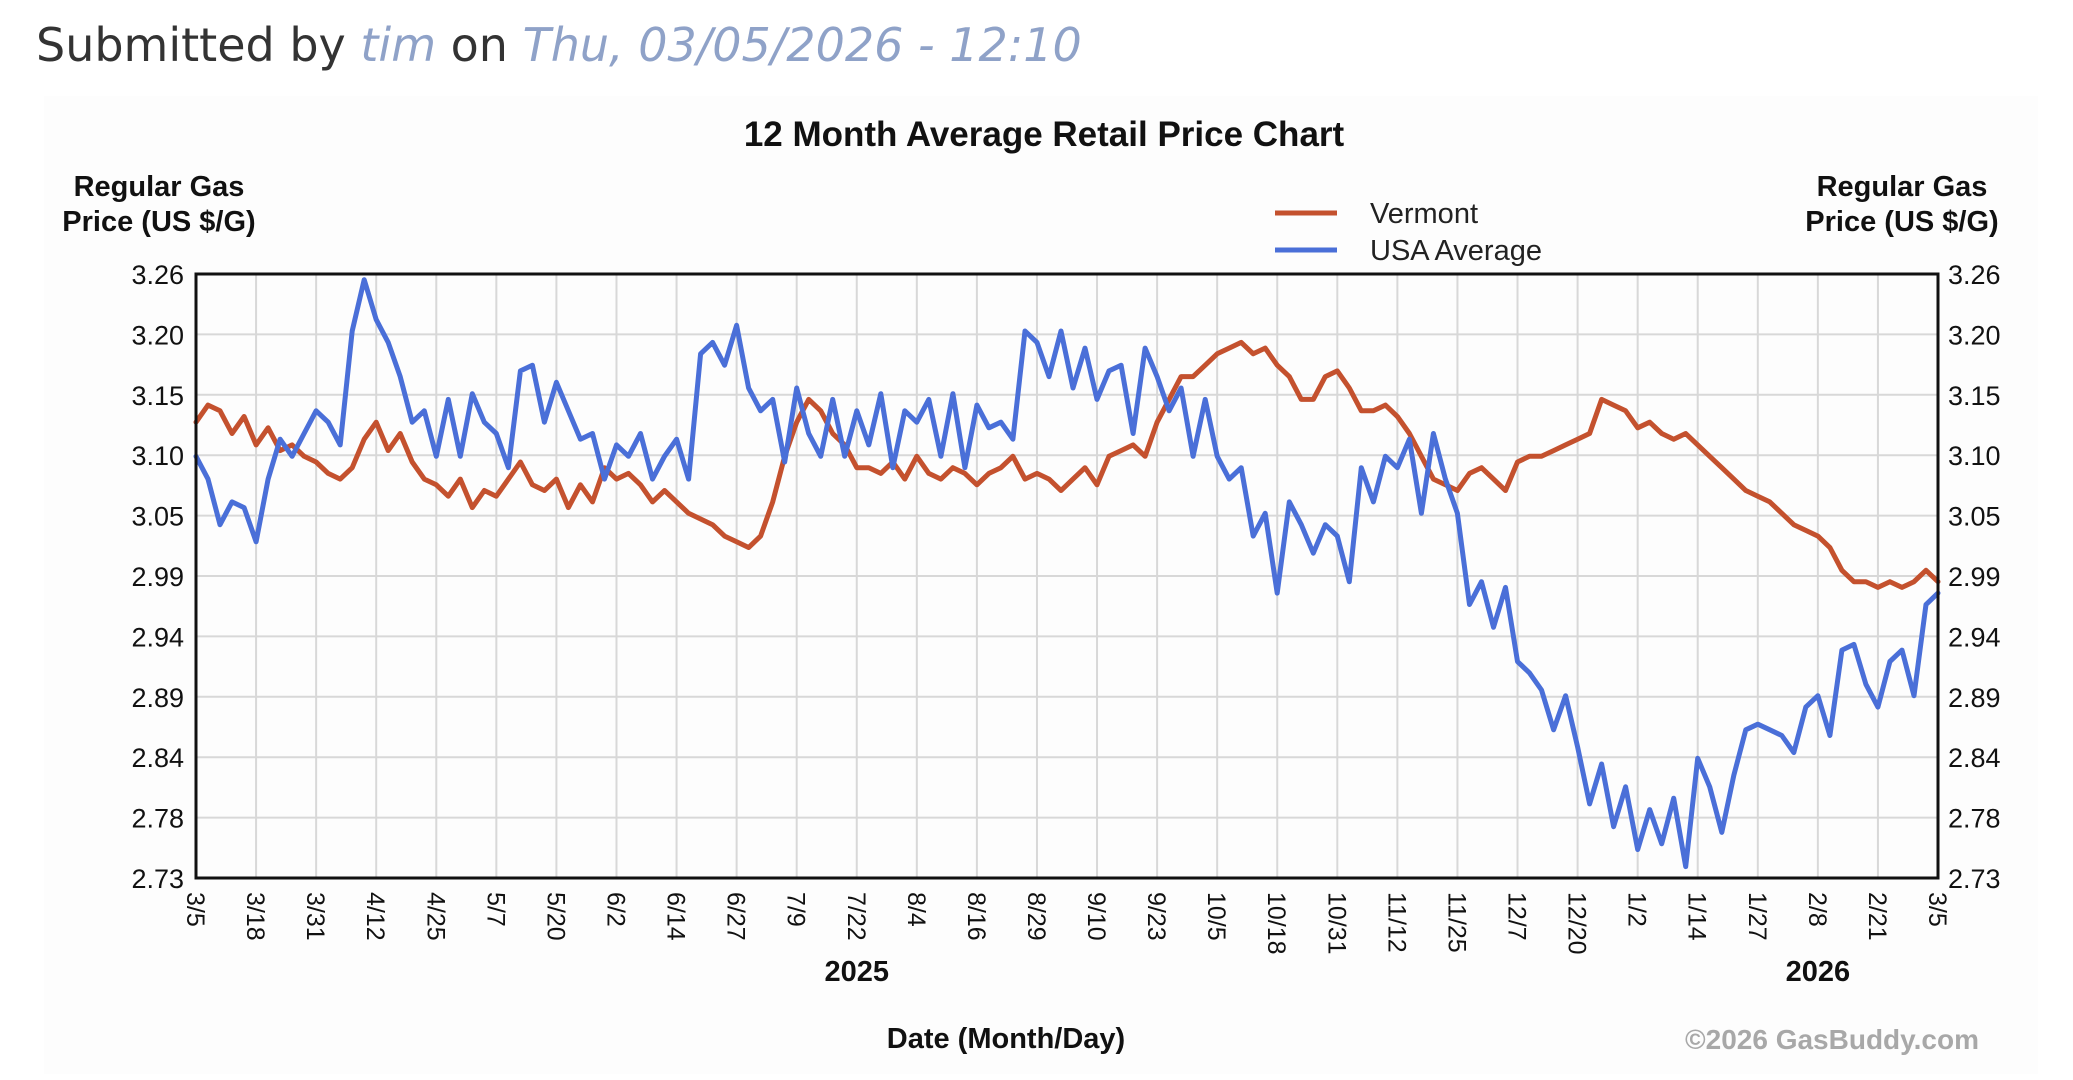  What do you see at coordinates (555, 916) in the screenshot?
I see `x-tick-label: 5/20` at bounding box center [555, 916].